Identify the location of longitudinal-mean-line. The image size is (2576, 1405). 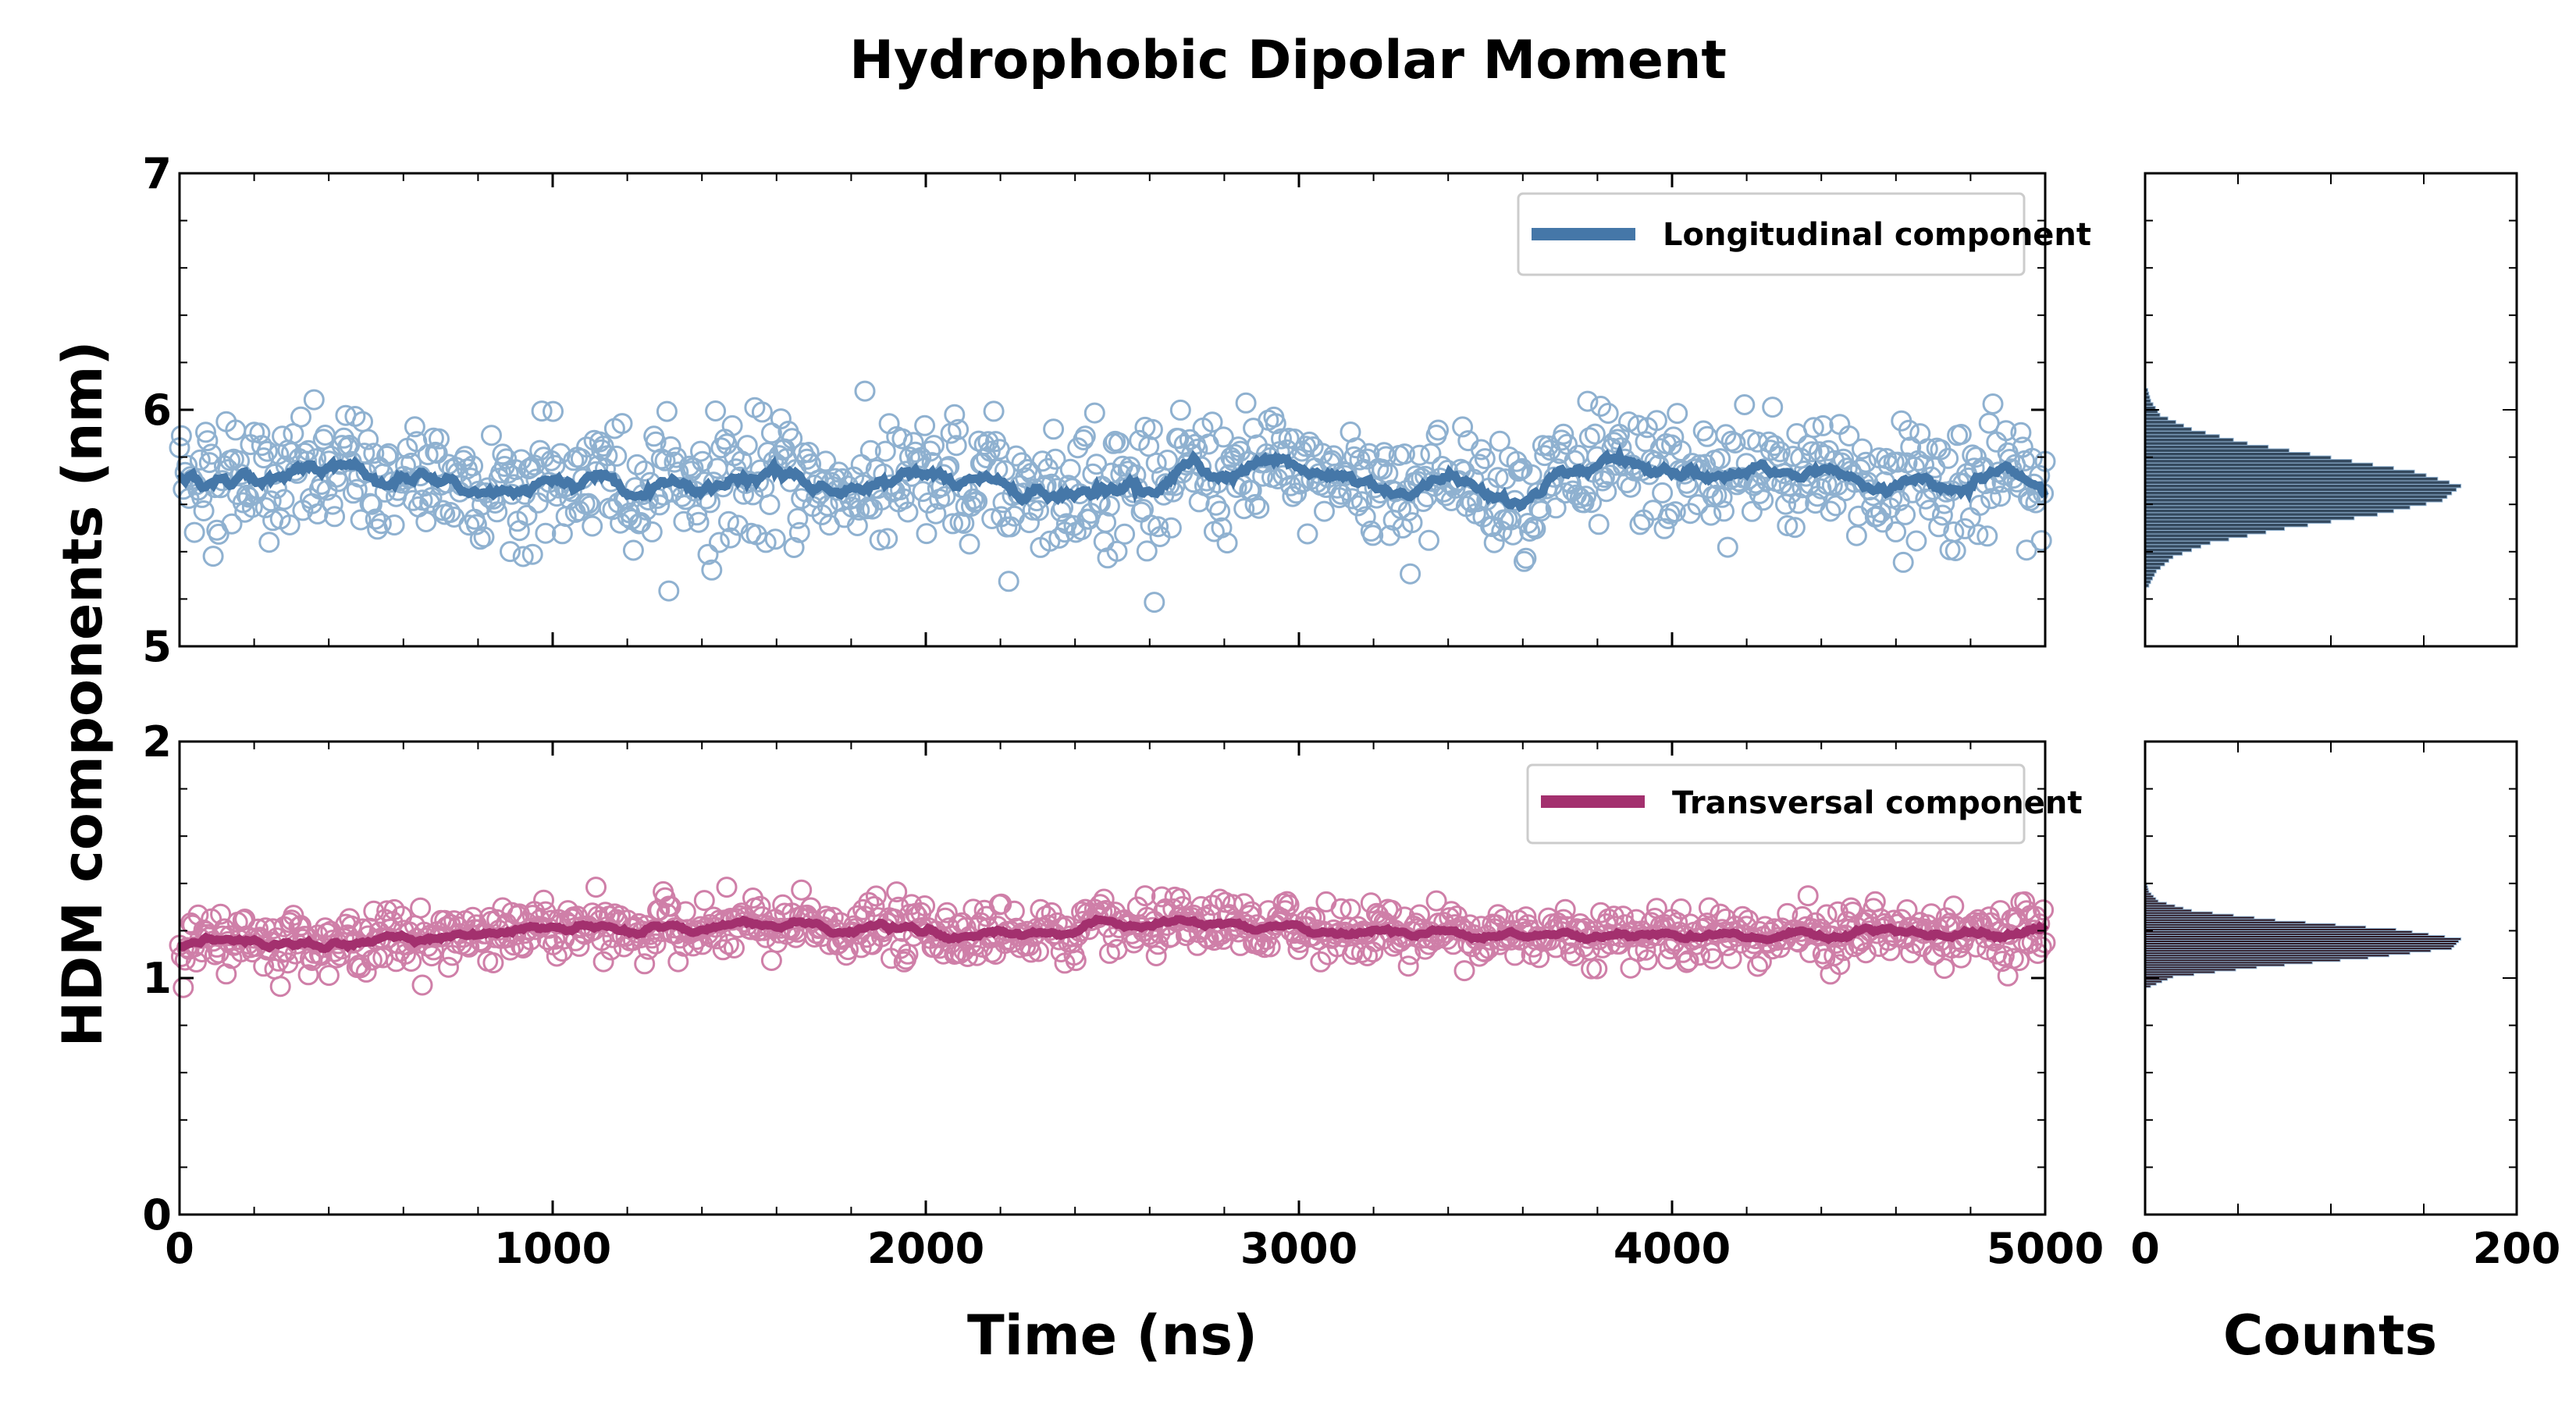
(1112, 478).